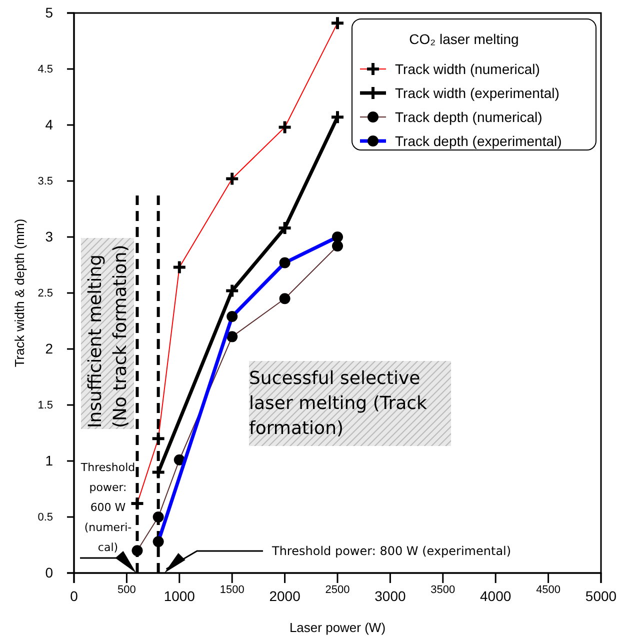 Image resolution: width=629 pixels, height=638 pixels. I want to click on y-tick-label: 3, so click(49, 236).